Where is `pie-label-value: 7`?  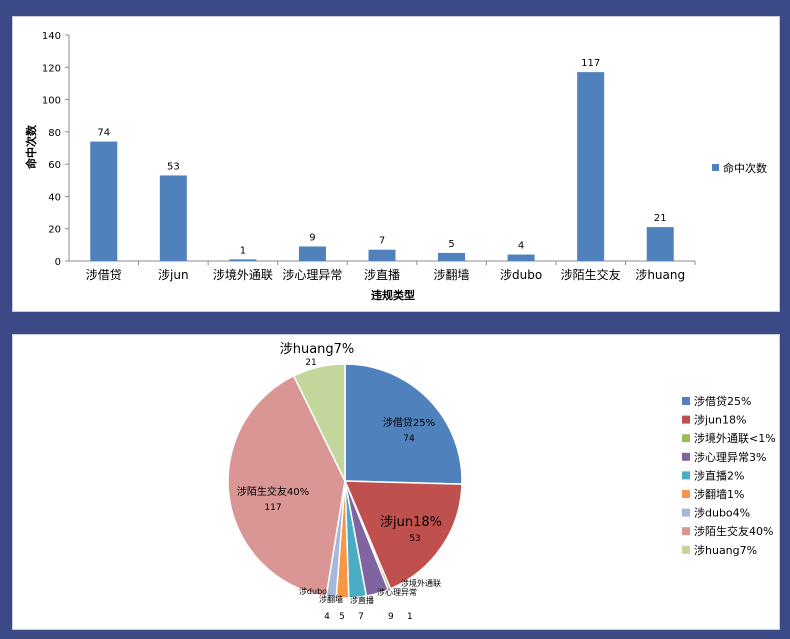 pie-label-value: 7 is located at coordinates (361, 617).